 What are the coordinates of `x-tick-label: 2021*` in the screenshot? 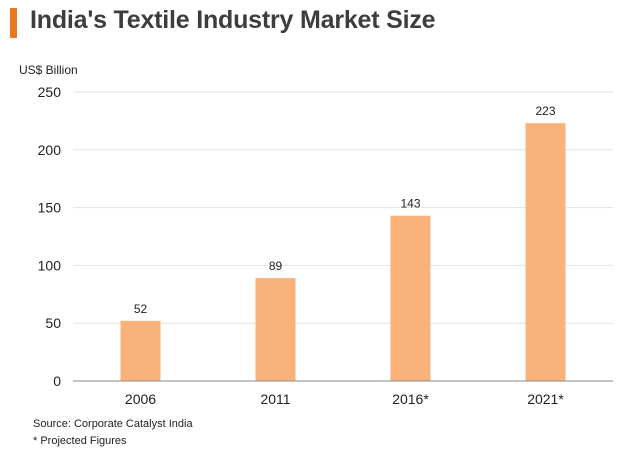 It's located at (545, 399).